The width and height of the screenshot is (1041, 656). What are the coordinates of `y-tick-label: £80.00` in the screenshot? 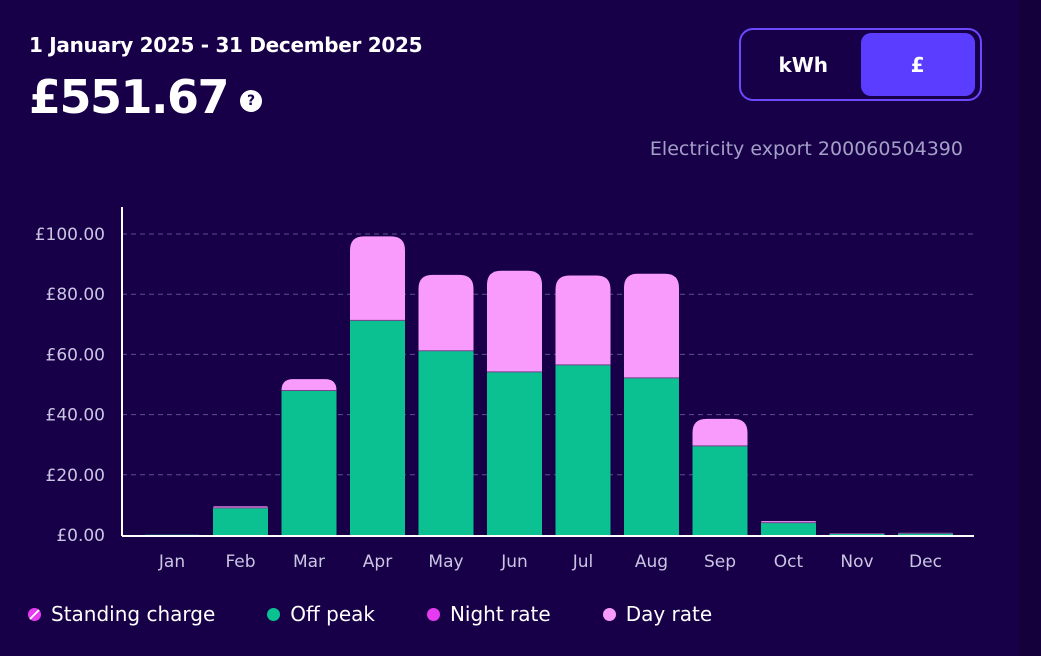 It's located at (75, 295).